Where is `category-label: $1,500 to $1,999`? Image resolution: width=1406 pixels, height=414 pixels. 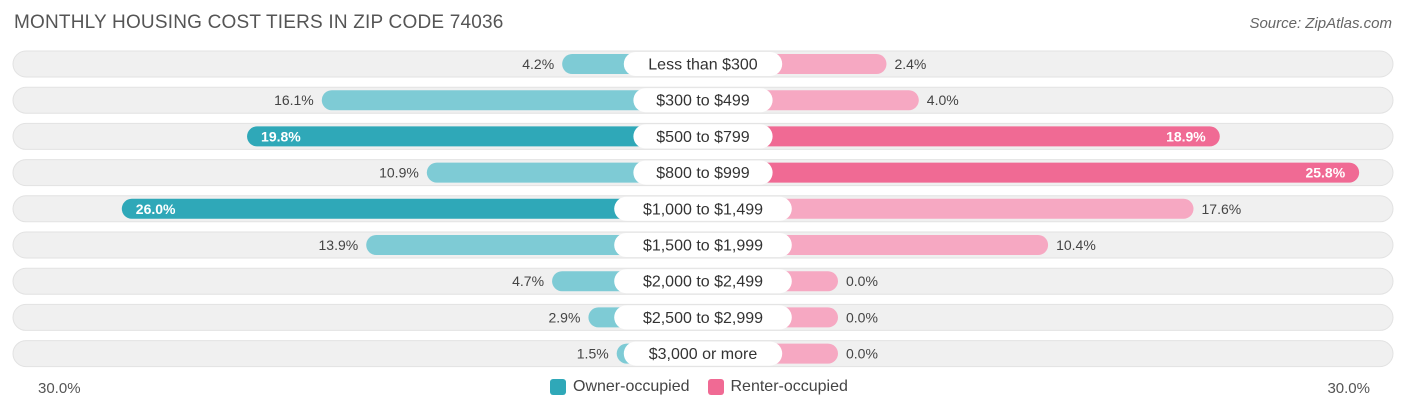
category-label: $1,500 to $1,999 is located at coordinates (703, 246).